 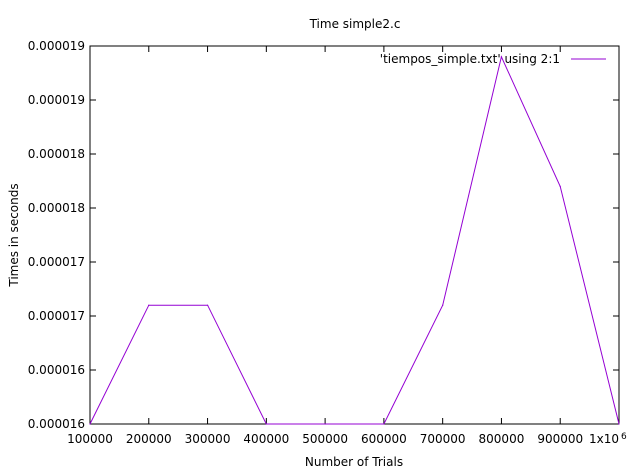 I want to click on x-tick-label: 300000, so click(x=208, y=439).